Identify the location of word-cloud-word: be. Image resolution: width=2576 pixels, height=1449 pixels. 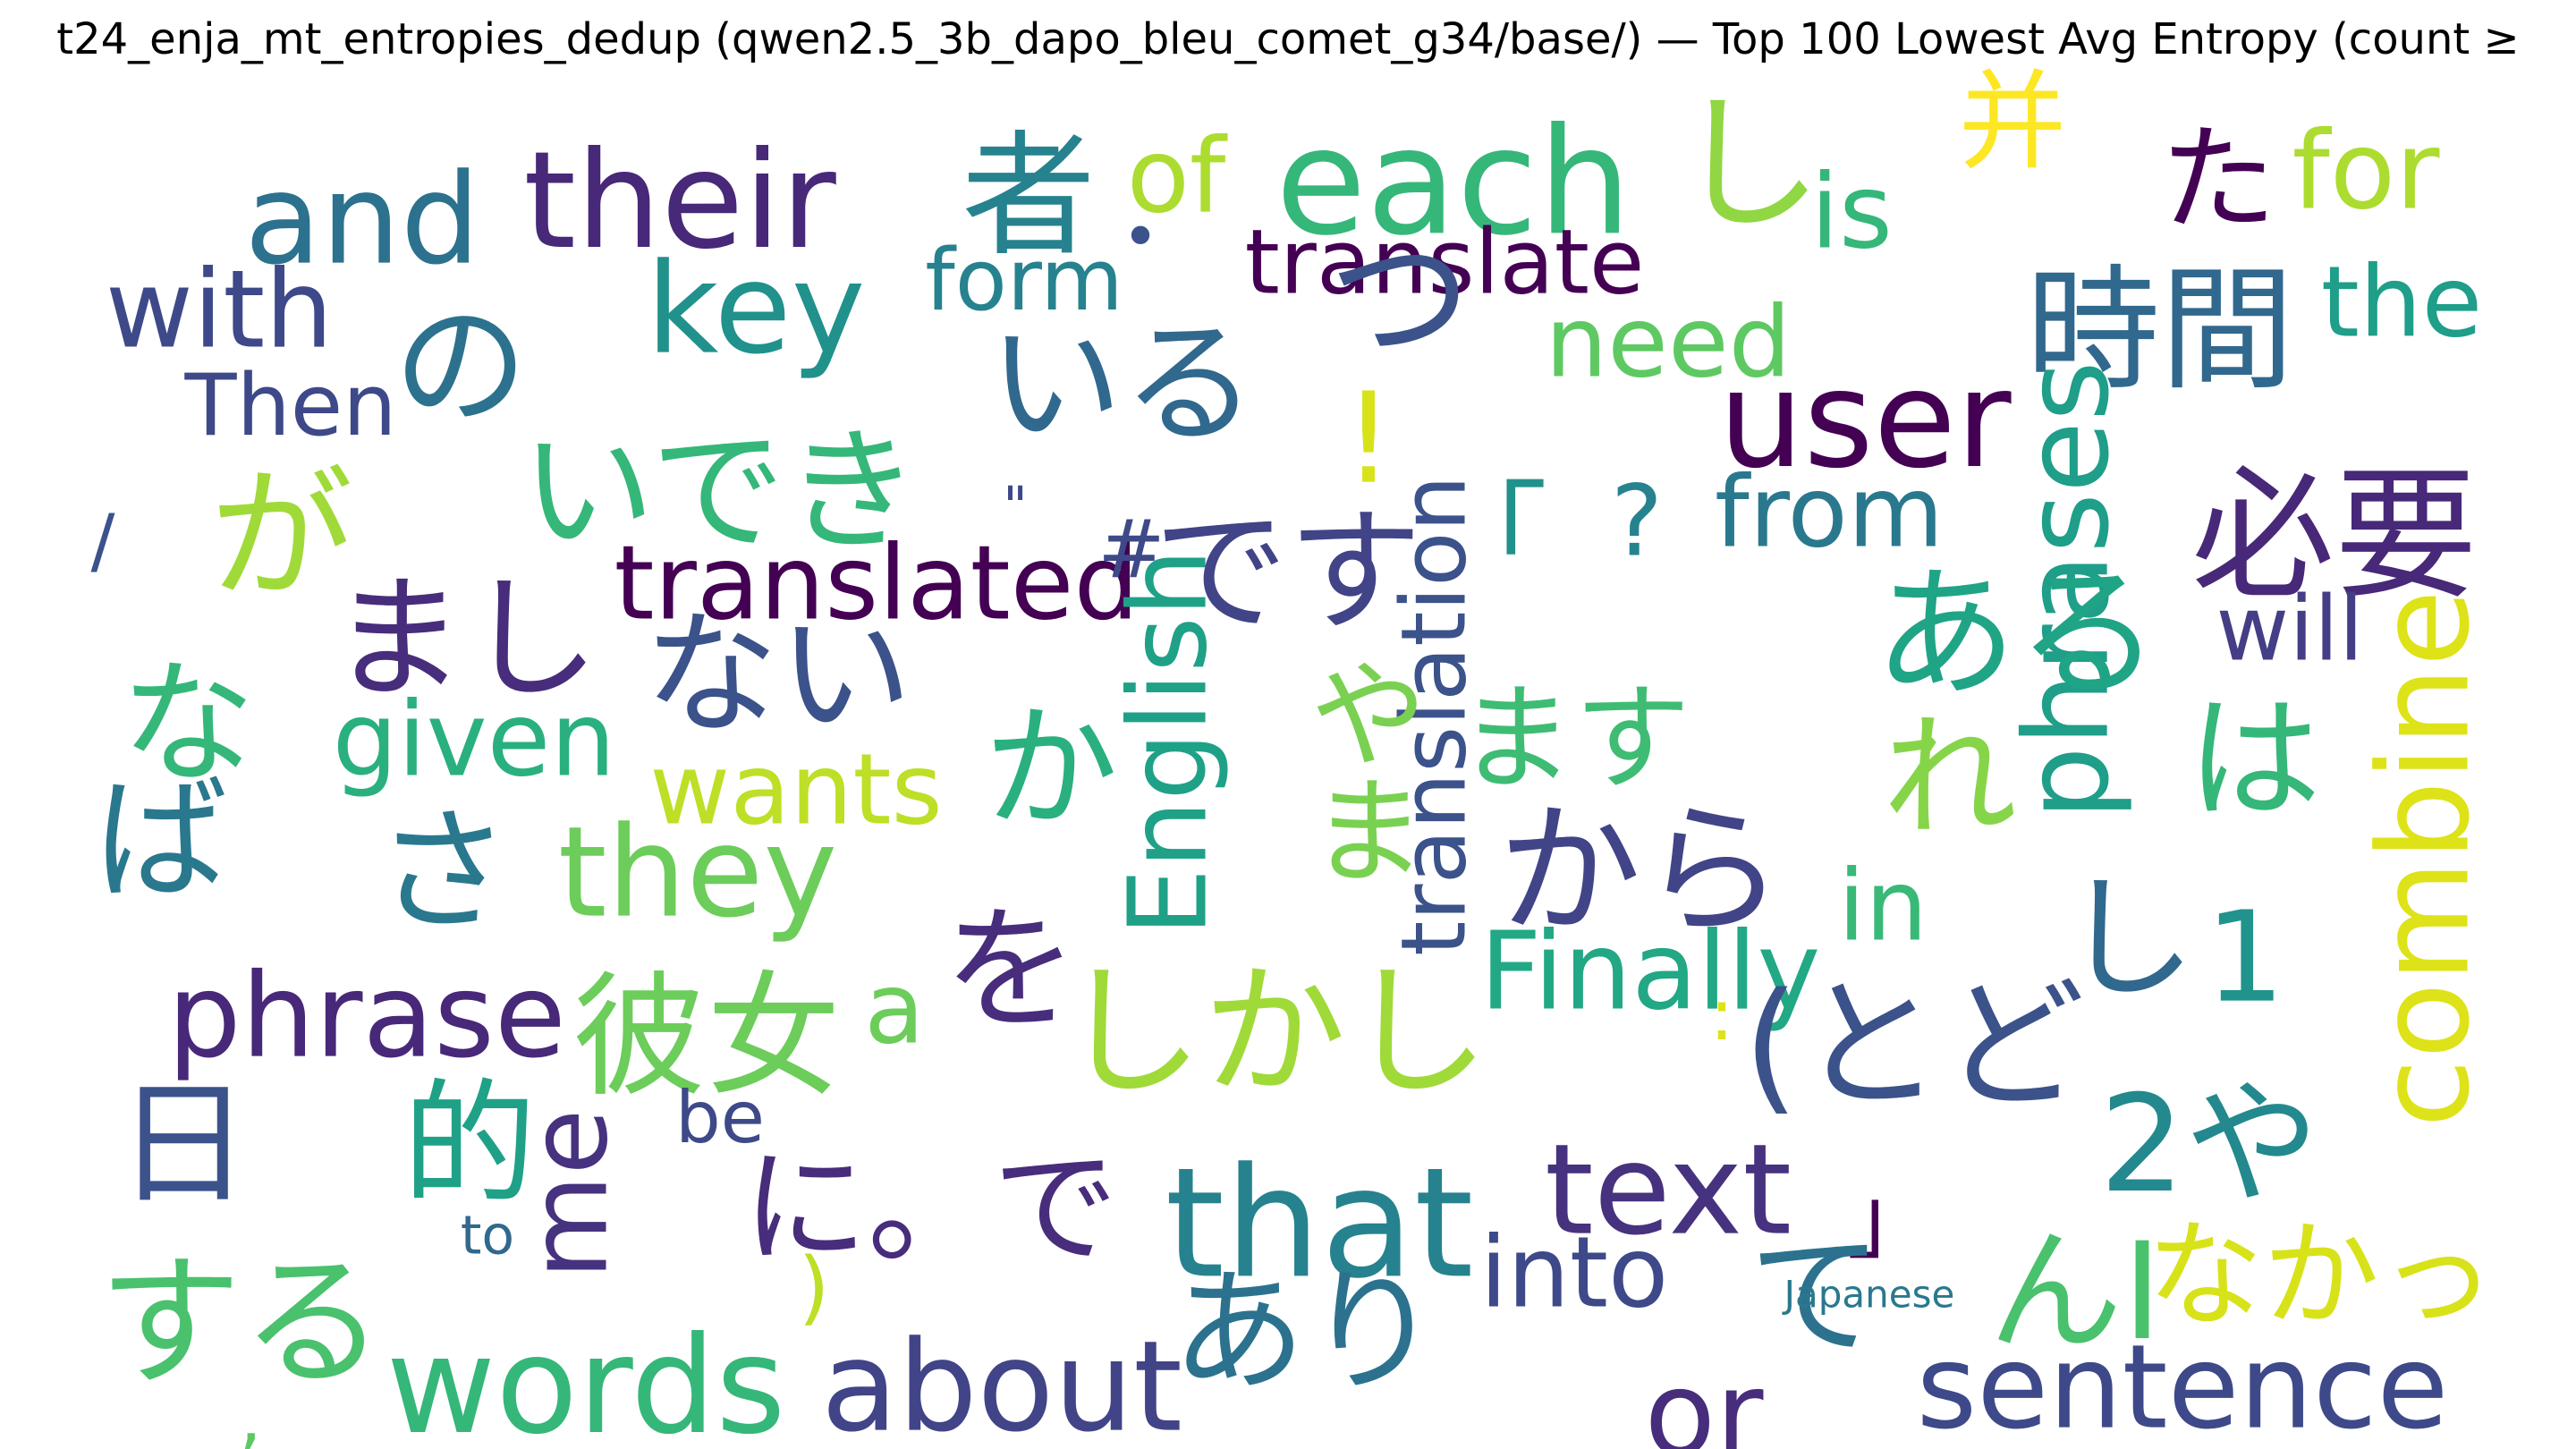
(720, 1117).